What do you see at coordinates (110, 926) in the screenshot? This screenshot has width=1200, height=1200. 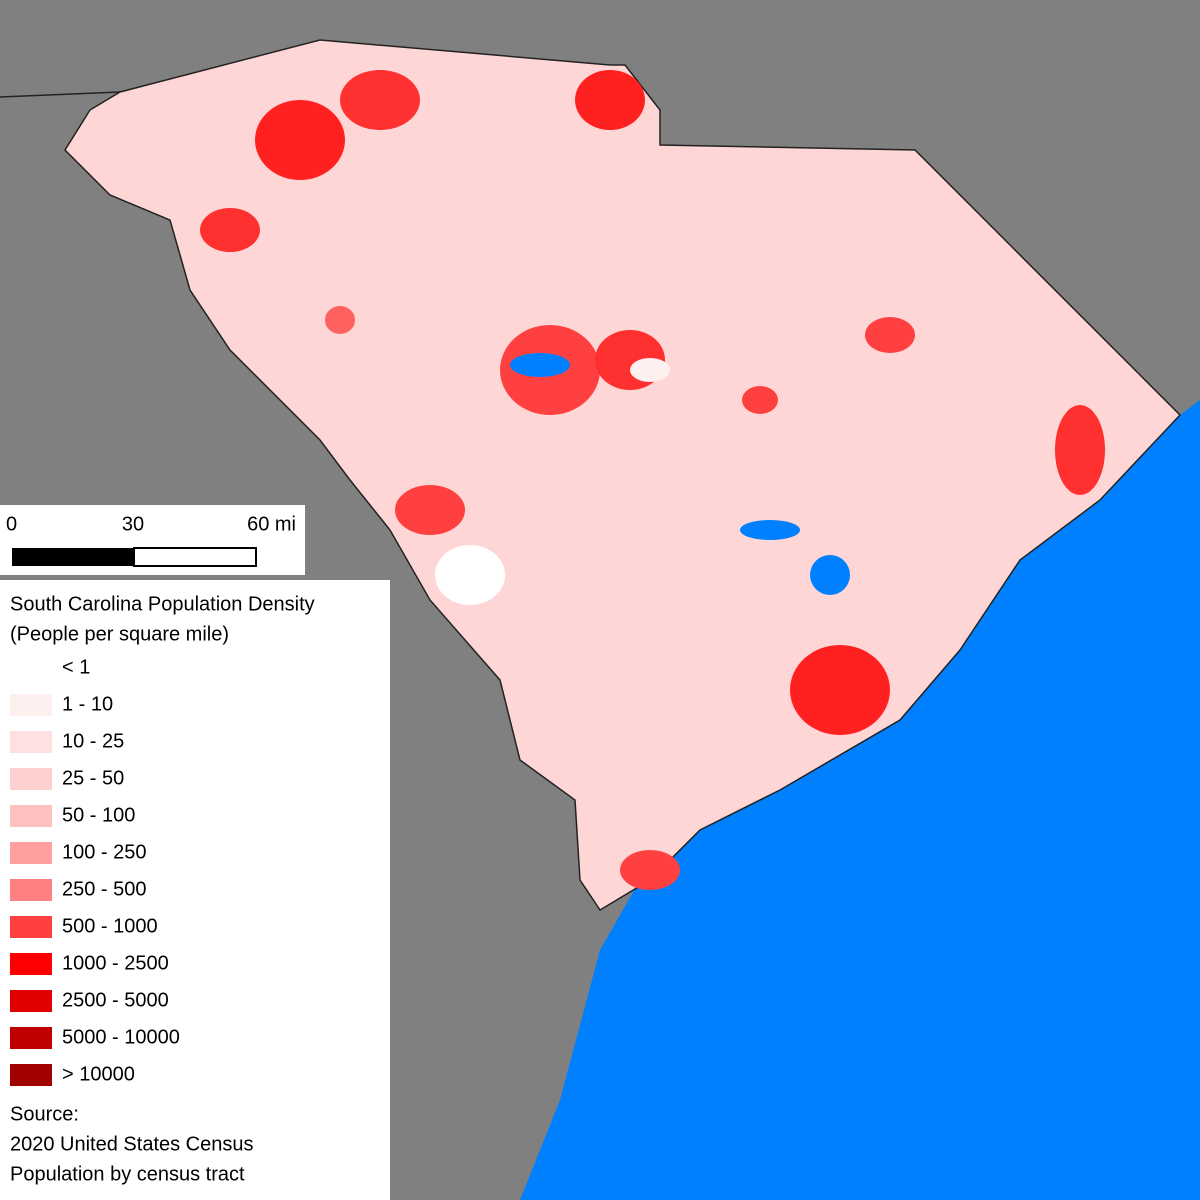 I see `legend-label: 500 - 1000` at bounding box center [110, 926].